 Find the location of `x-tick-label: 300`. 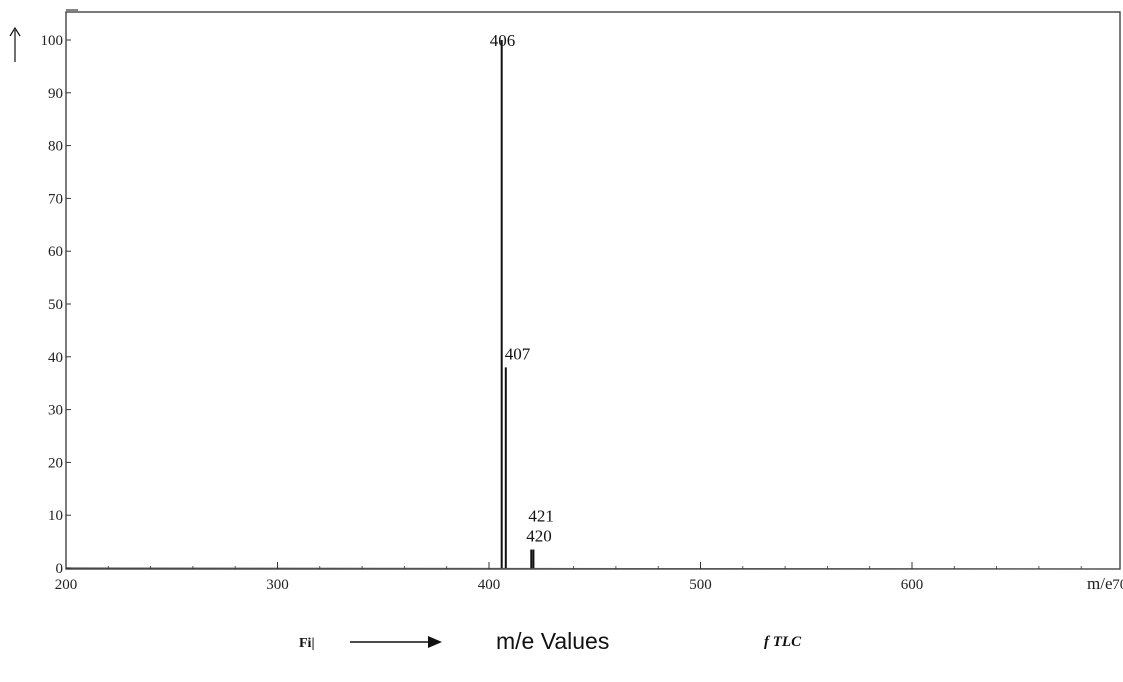

x-tick-label: 300 is located at coordinates (277, 585).